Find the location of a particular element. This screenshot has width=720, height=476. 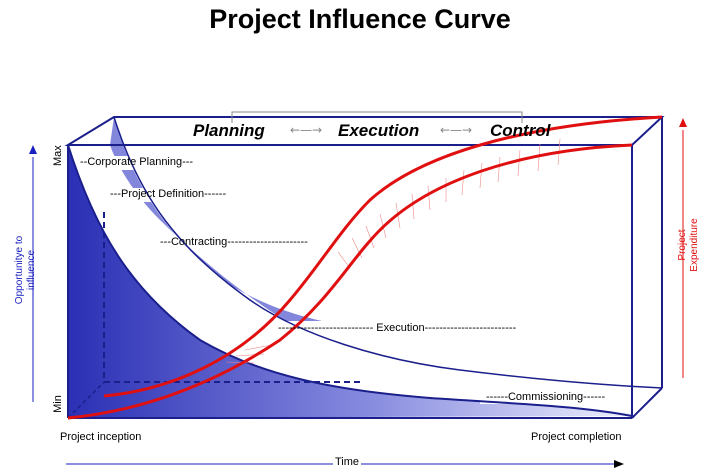

left-axis-label: Opportunitye to influence is located at coordinates (27, 270).